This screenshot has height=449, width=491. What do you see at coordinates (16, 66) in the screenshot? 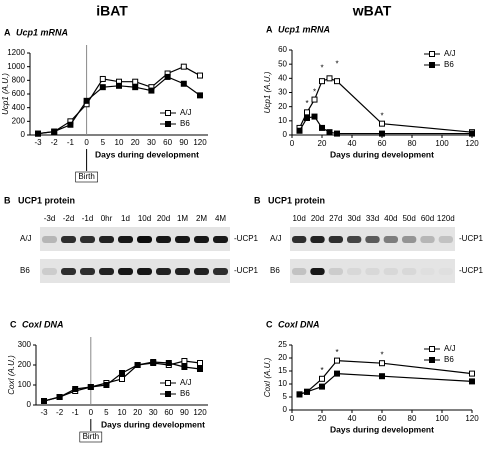
I see `y-tick-label: 1000` at bounding box center [16, 66].